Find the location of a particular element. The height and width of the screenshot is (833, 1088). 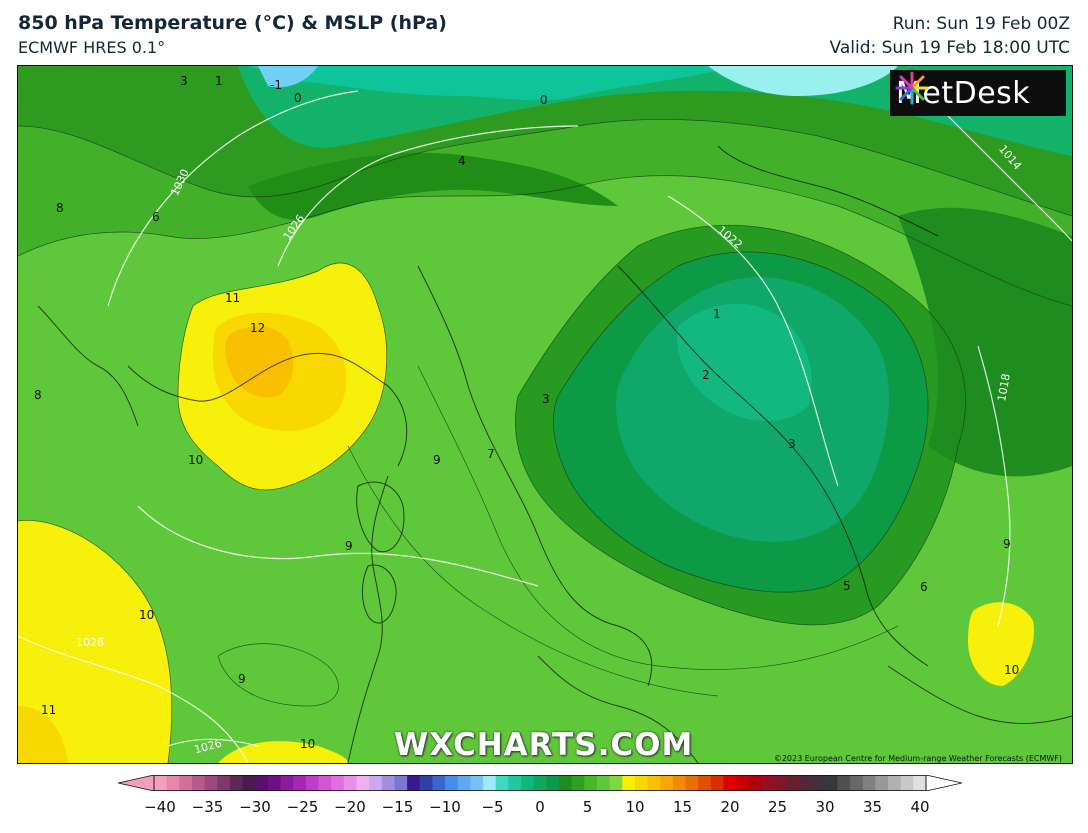

wxcharts-watermark: WXCHARTS.COM is located at coordinates (544, 745).